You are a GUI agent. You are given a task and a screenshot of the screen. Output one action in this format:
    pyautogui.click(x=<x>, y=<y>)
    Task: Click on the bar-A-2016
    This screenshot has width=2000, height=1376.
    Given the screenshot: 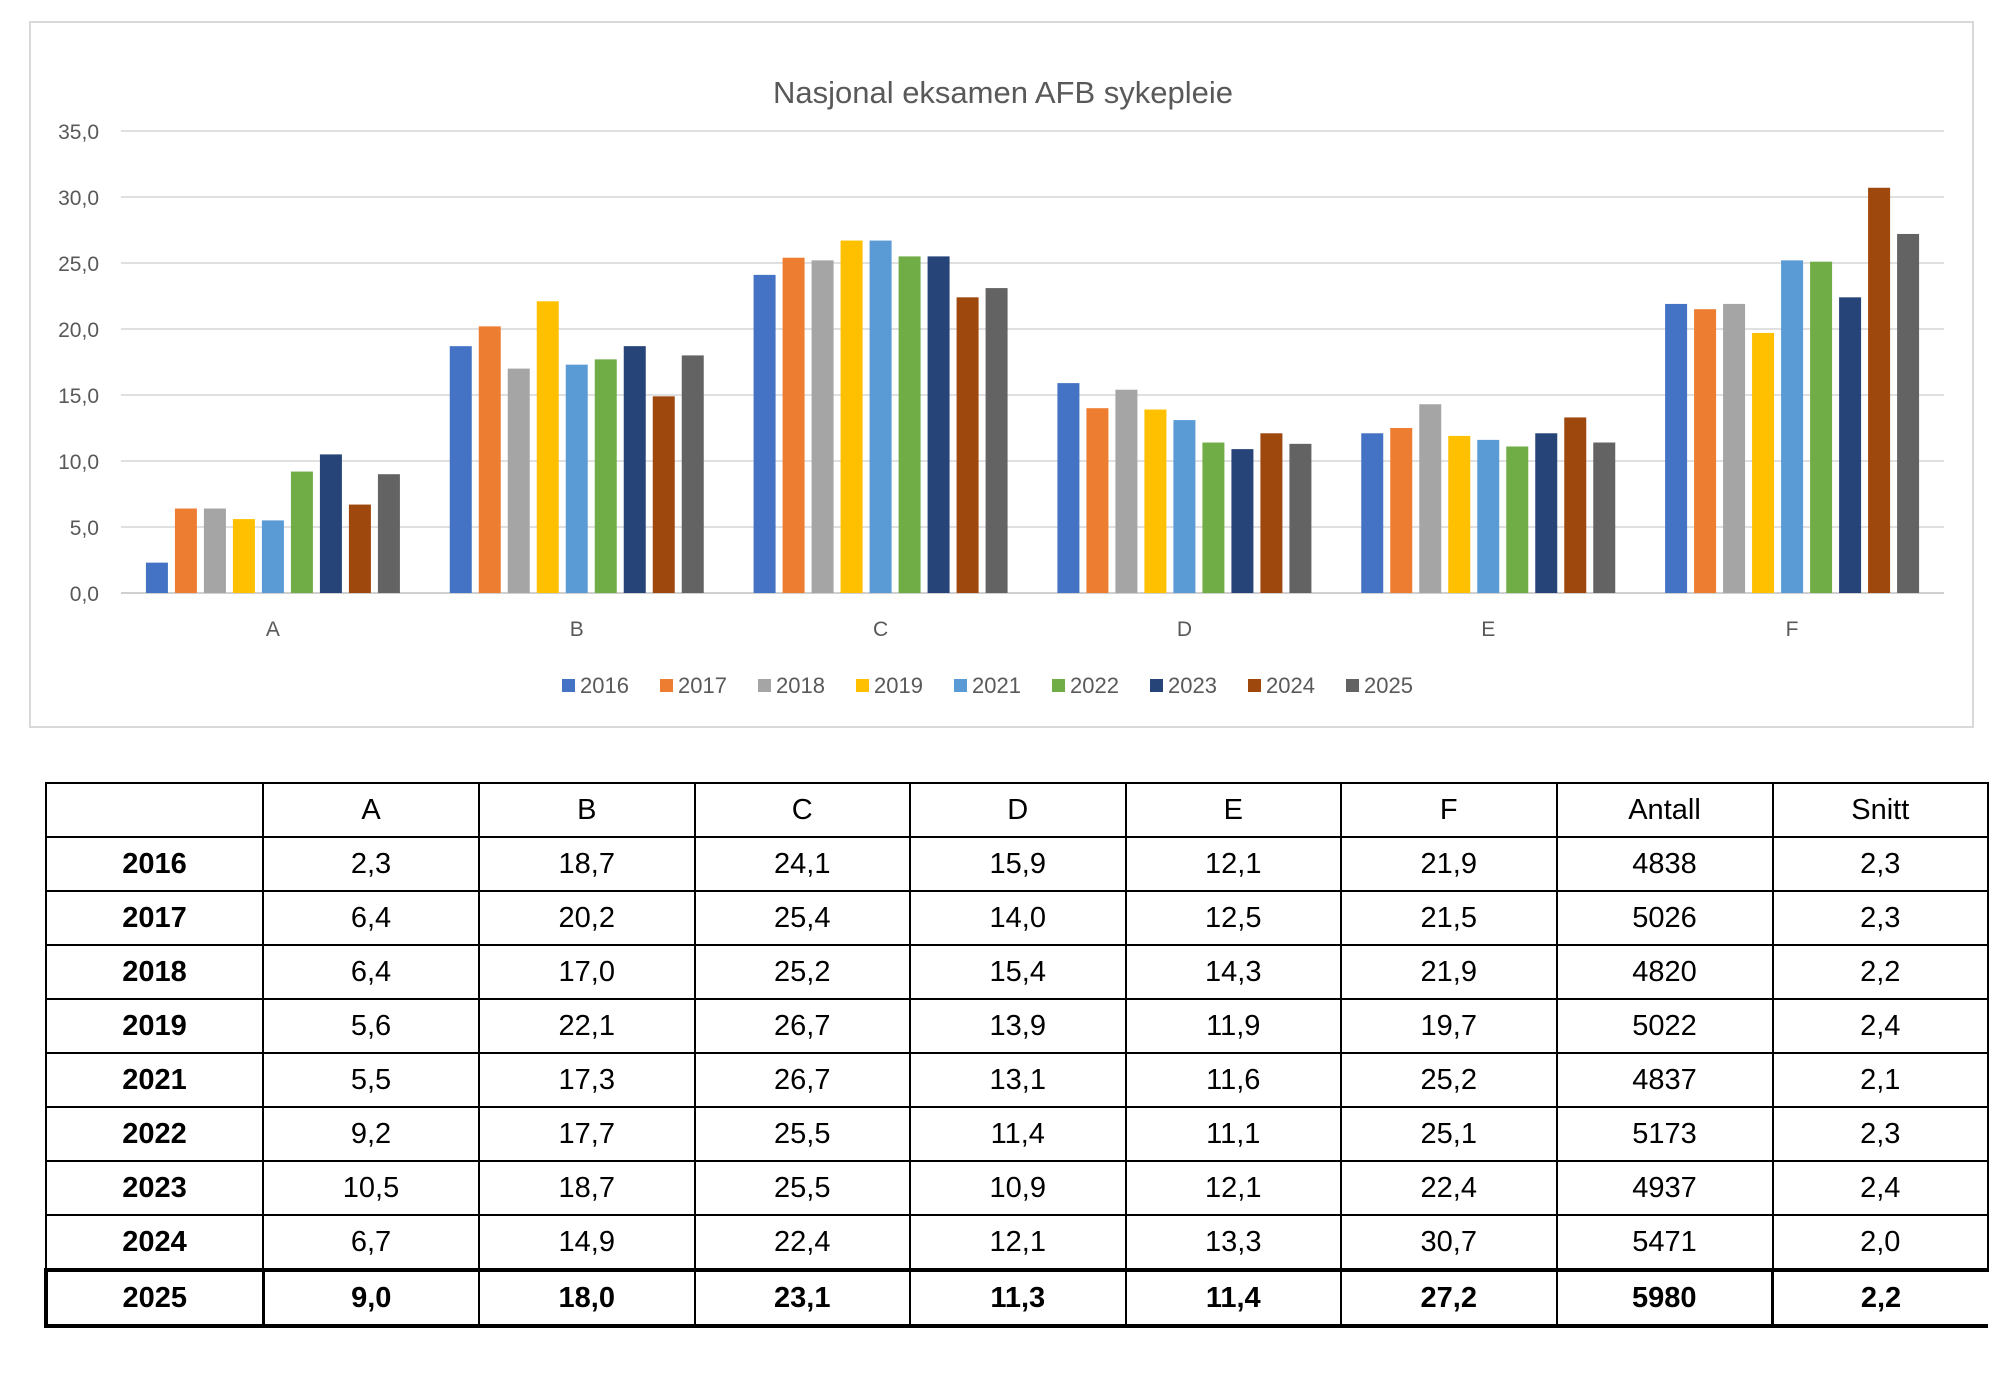 What is the action you would take?
    pyautogui.click(x=156, y=577)
    